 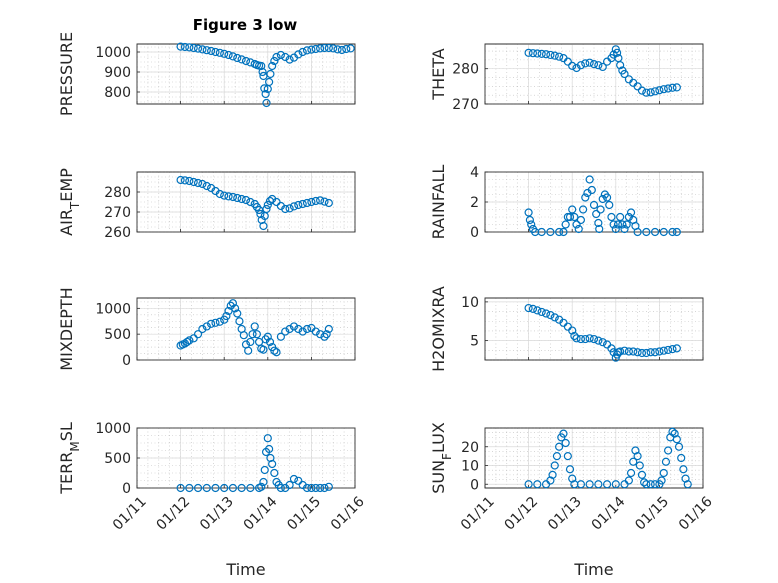 I want to click on x-tick-label: 01/11, so click(x=130, y=514).